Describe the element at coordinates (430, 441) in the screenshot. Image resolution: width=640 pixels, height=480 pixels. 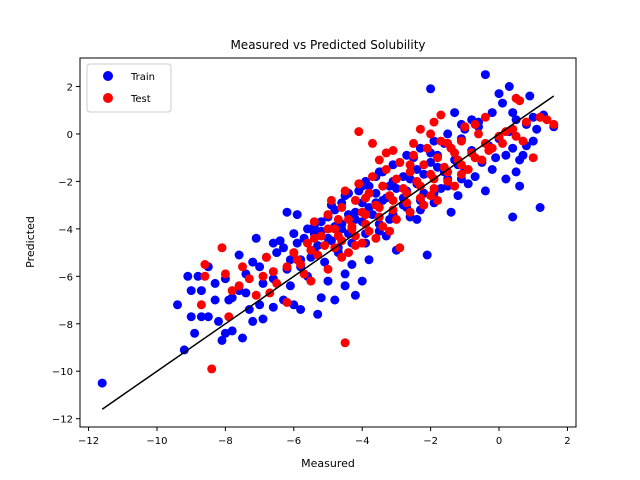
I see `x-tick-label: −2` at that location.